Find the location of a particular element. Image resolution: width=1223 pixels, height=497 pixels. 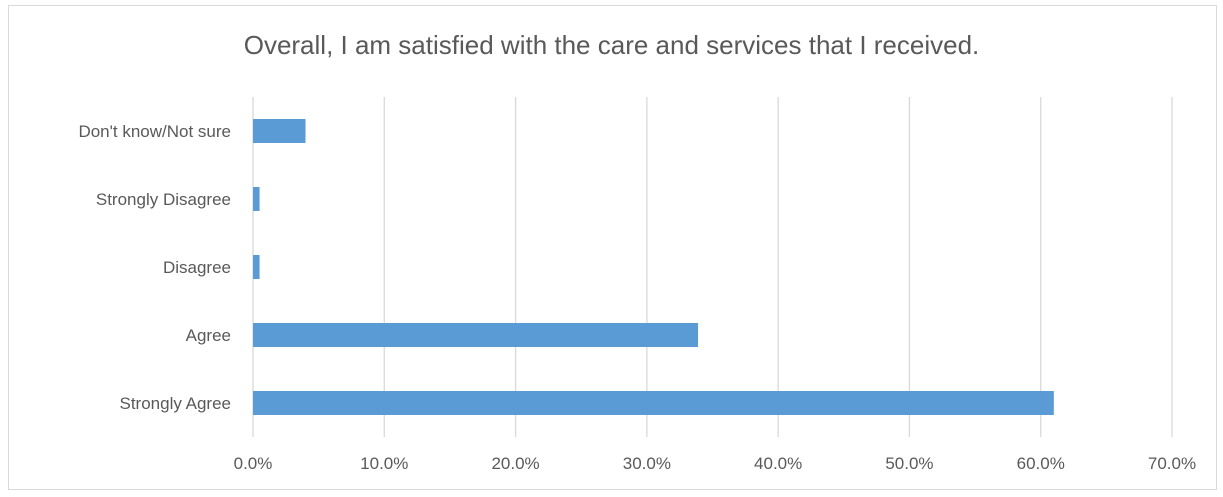

x-tick-label-6: 60.0% is located at coordinates (1041, 463).